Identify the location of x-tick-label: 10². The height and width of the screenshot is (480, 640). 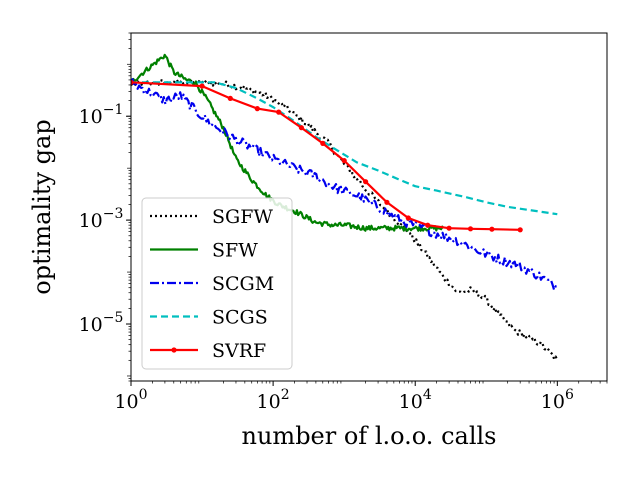
(273, 400).